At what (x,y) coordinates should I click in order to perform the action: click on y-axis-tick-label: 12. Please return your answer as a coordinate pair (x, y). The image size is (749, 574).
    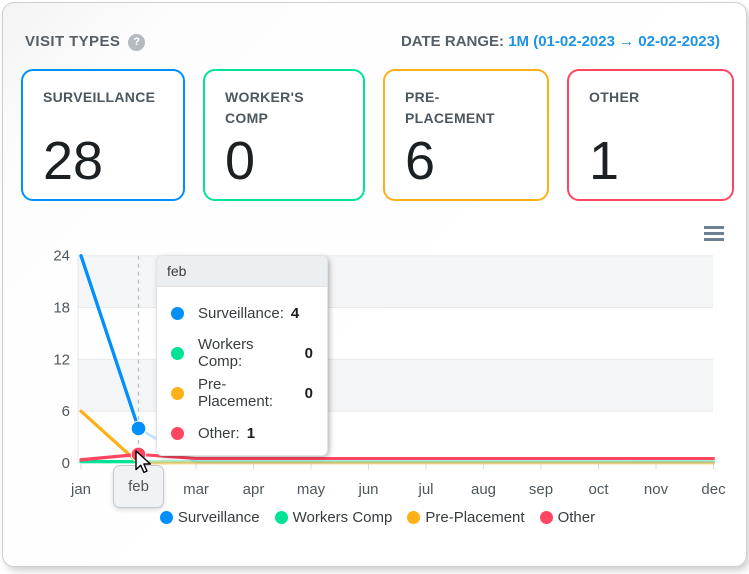
    Looking at the image, I should click on (61, 359).